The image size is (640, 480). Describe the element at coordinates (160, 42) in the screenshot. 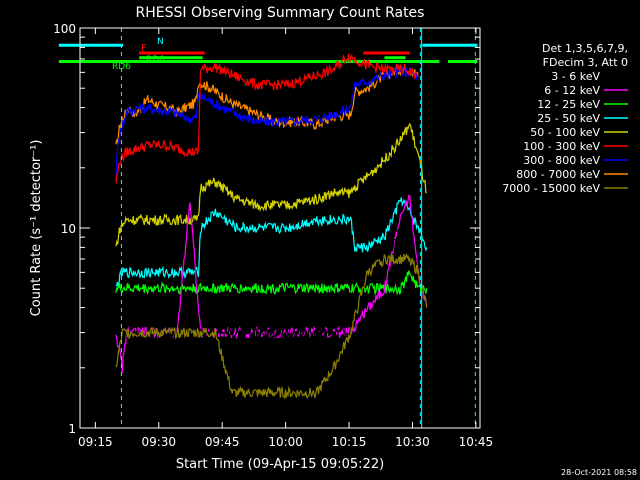

I see `flag-label-night: N` at that location.